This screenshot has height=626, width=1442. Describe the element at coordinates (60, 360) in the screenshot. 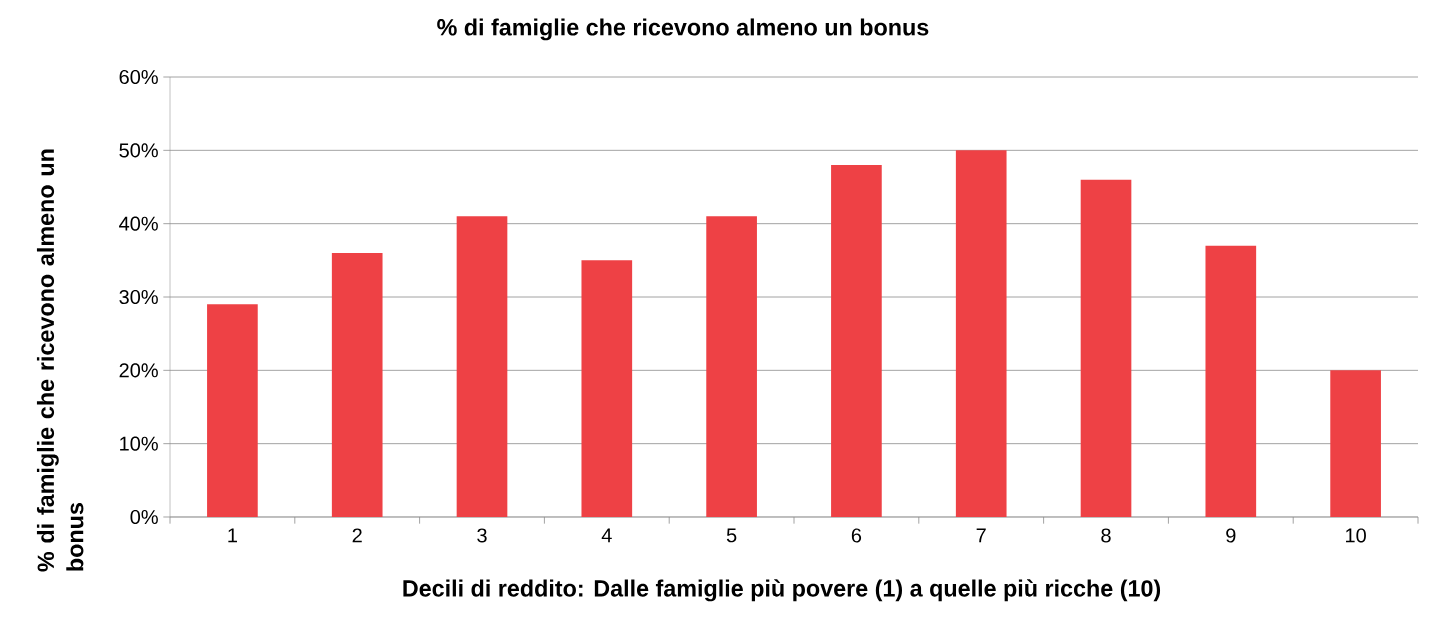

I see `y-axis-title: % di famiglie che ricevono almeno un bonus` at that location.